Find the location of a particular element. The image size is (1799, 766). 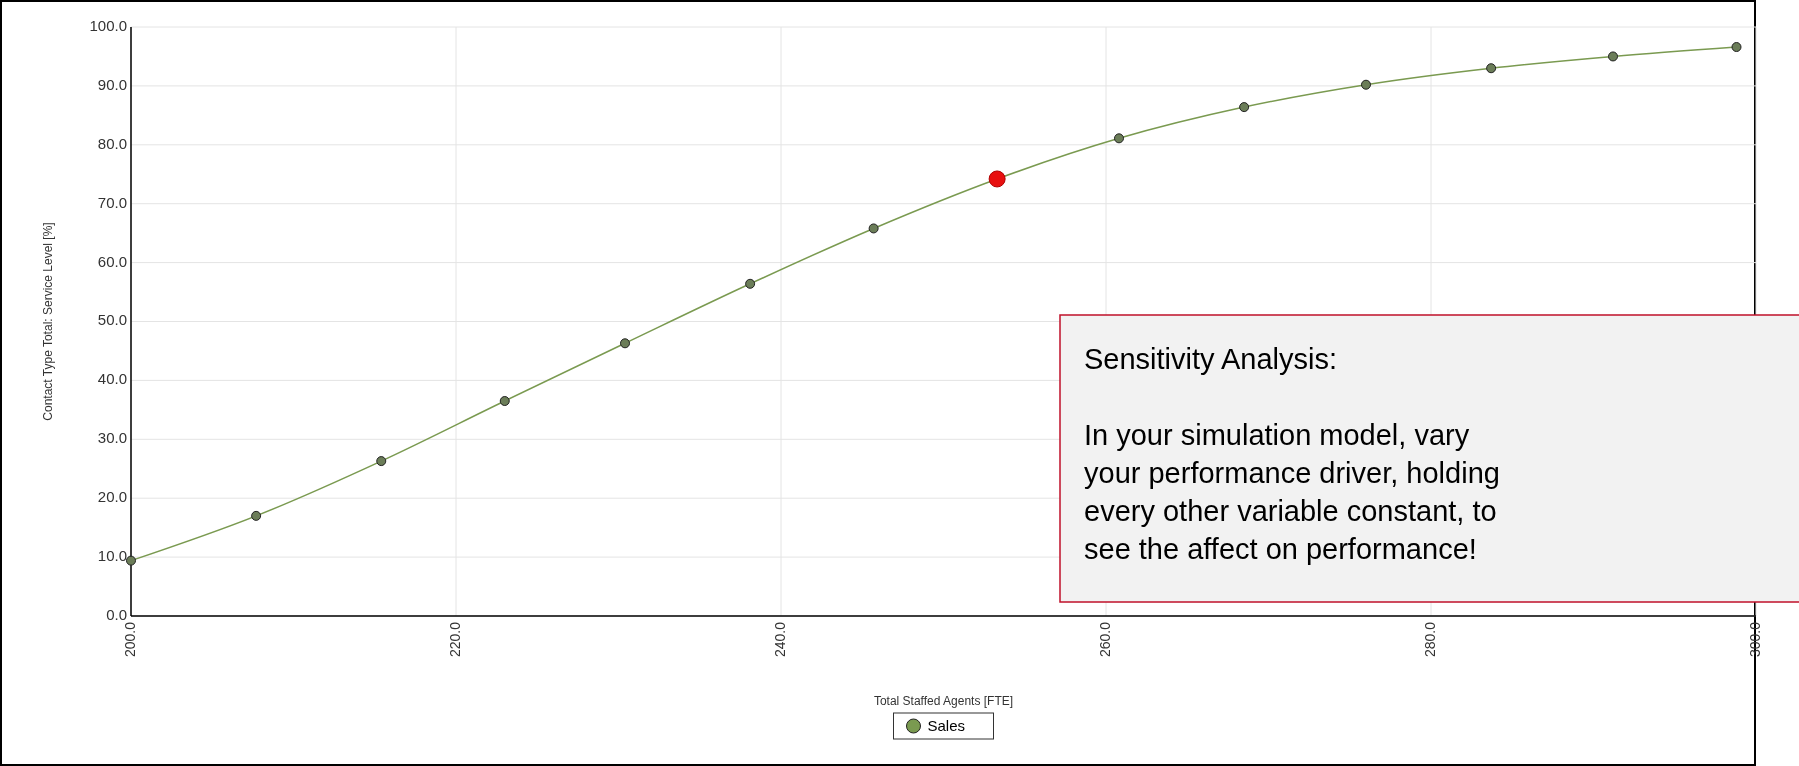

x-tick-label: 260.0 is located at coordinates (1104, 639).